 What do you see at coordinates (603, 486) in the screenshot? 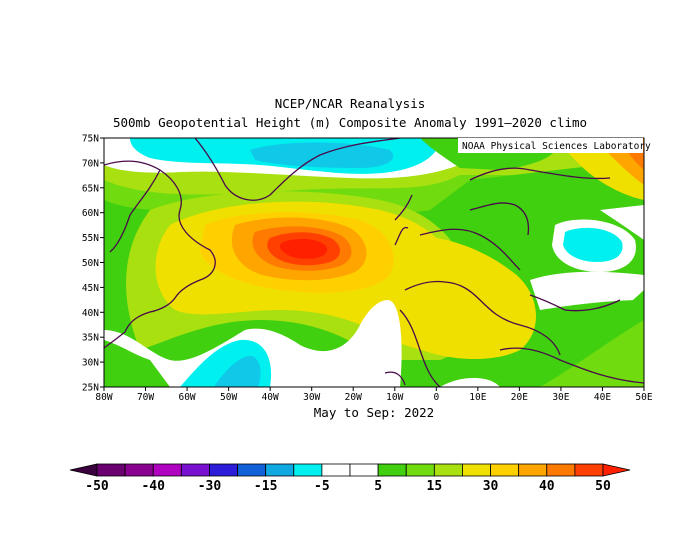
I see `colorbar-label: 50` at bounding box center [603, 486].